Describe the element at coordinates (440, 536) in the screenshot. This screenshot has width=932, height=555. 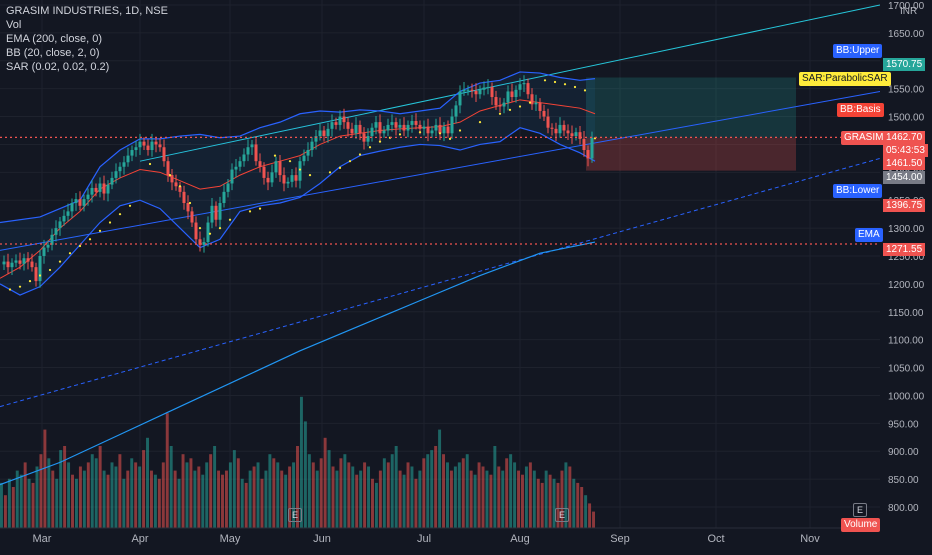
I see `x-axis: Mar Apr May Jun Jul Aug Sep Oct Nov` at that location.